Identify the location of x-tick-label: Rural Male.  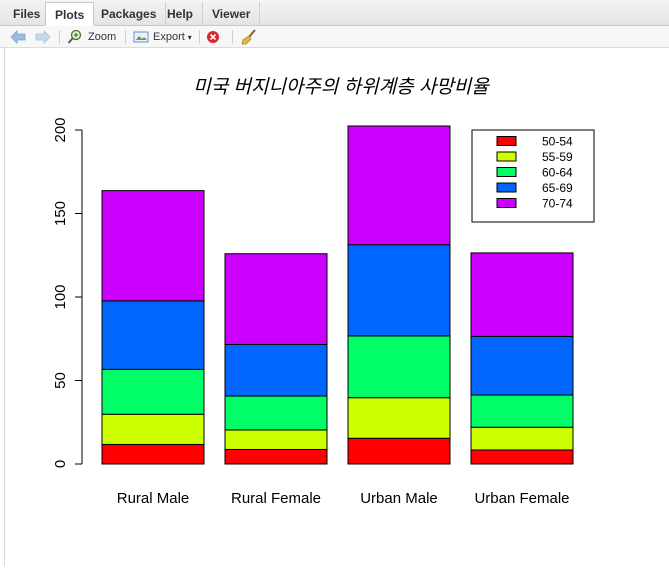
(153, 498).